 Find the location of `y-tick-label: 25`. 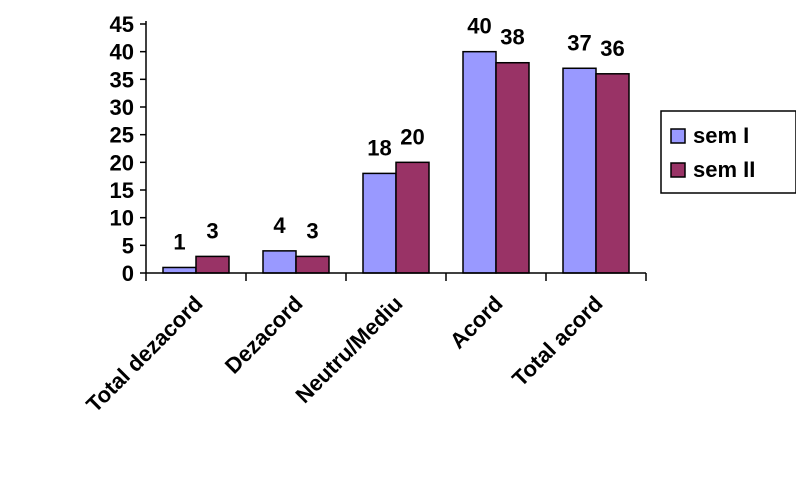

y-tick-label: 25 is located at coordinates (122, 135).